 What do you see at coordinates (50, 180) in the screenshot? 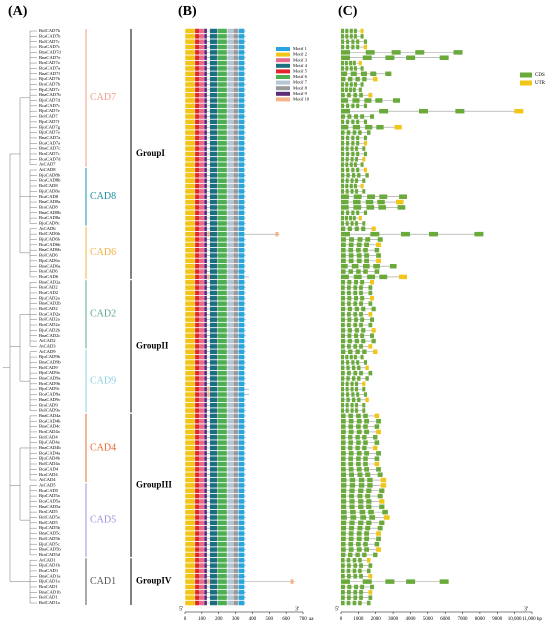
I see `gene-name: BcaCAD8b` at bounding box center [50, 180].